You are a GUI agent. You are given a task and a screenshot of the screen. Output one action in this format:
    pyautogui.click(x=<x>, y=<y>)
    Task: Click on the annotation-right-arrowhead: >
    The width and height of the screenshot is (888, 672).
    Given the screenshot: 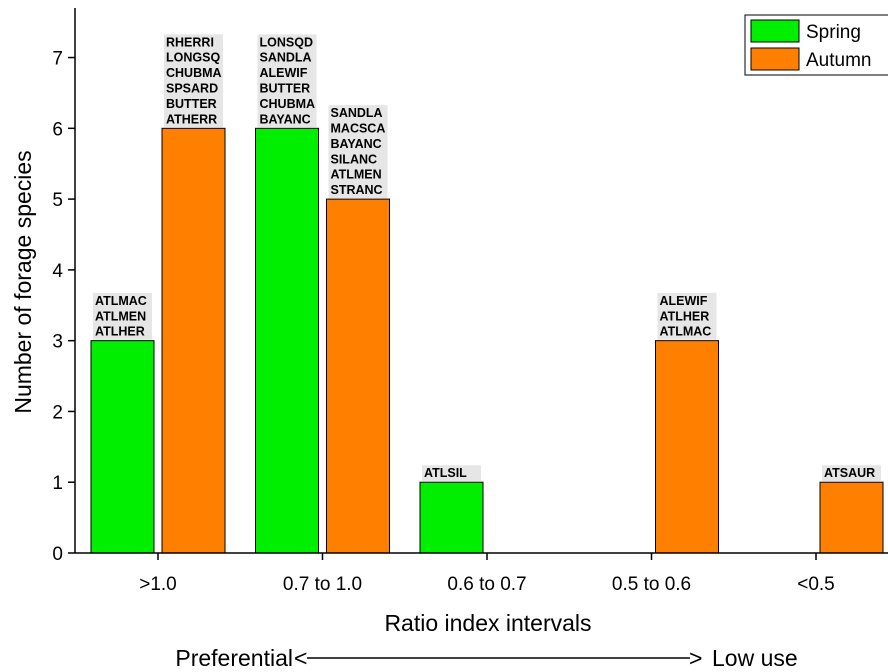 What is the action you would take?
    pyautogui.click(x=695, y=658)
    